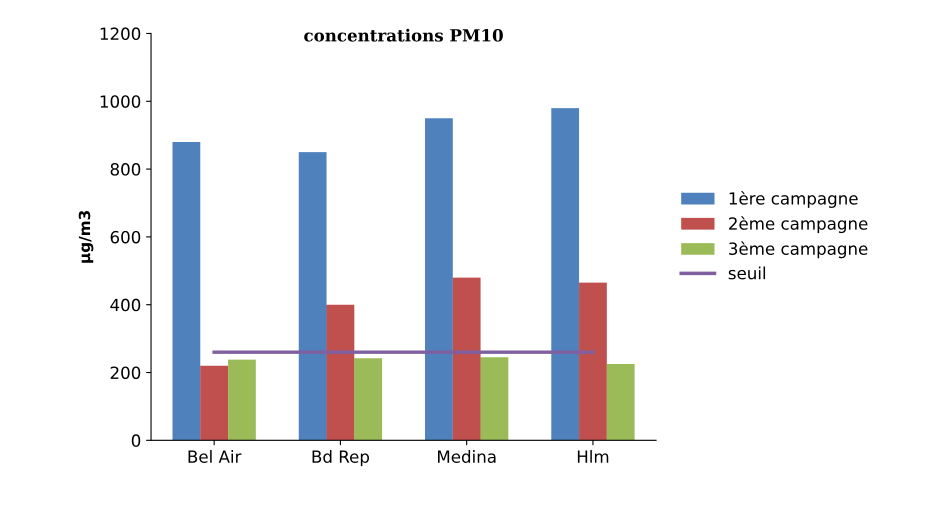  Describe the element at coordinates (341, 458) in the screenshot. I see `x-tick-label: Bd Rep` at that location.